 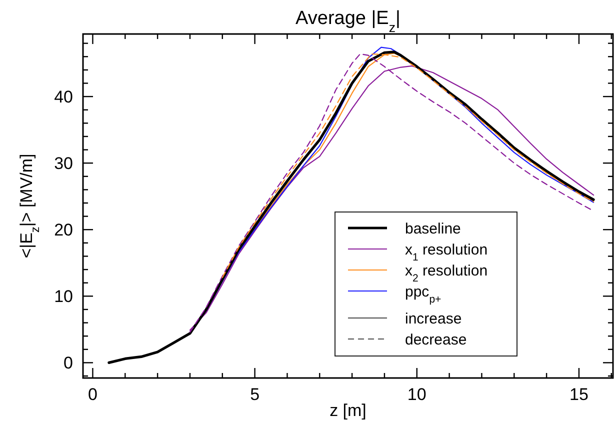 What do you see at coordinates (416, 394) in the screenshot?
I see `x-tick-label: 10` at bounding box center [416, 394].